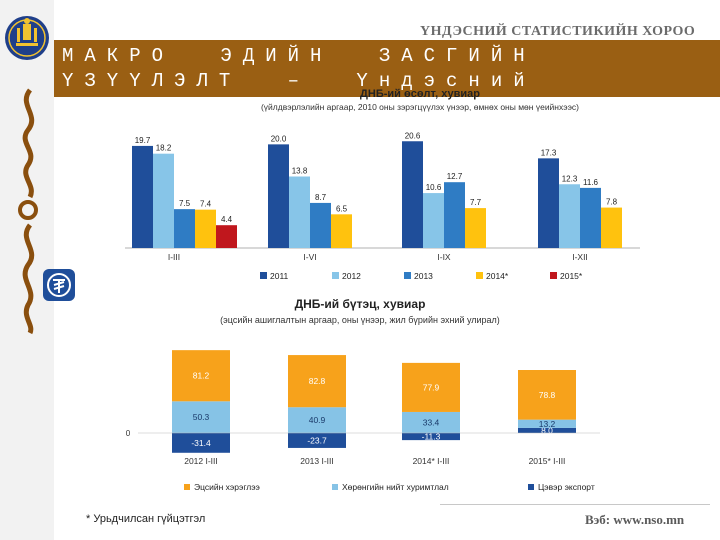 Image resolution: width=720 pixels, height=540 pixels. What do you see at coordinates (174, 257) in the screenshot?
I see `chart1-category-label: I-III` at bounding box center [174, 257].